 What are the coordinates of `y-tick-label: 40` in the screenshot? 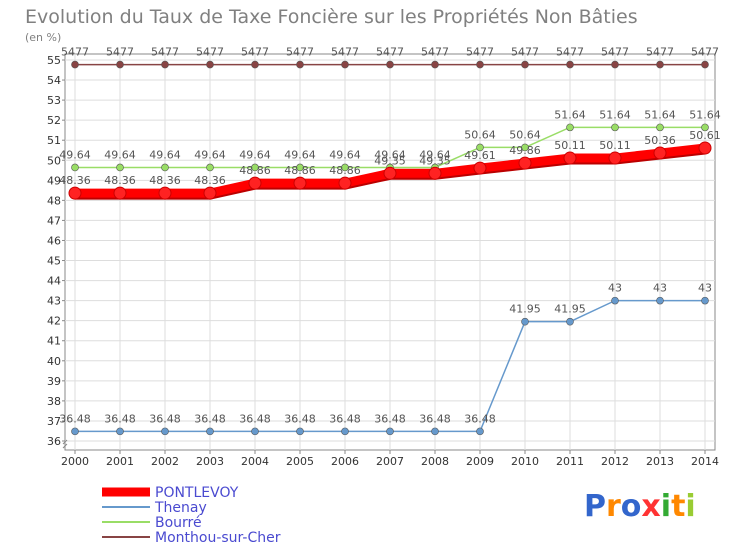 It's located at (54, 361).